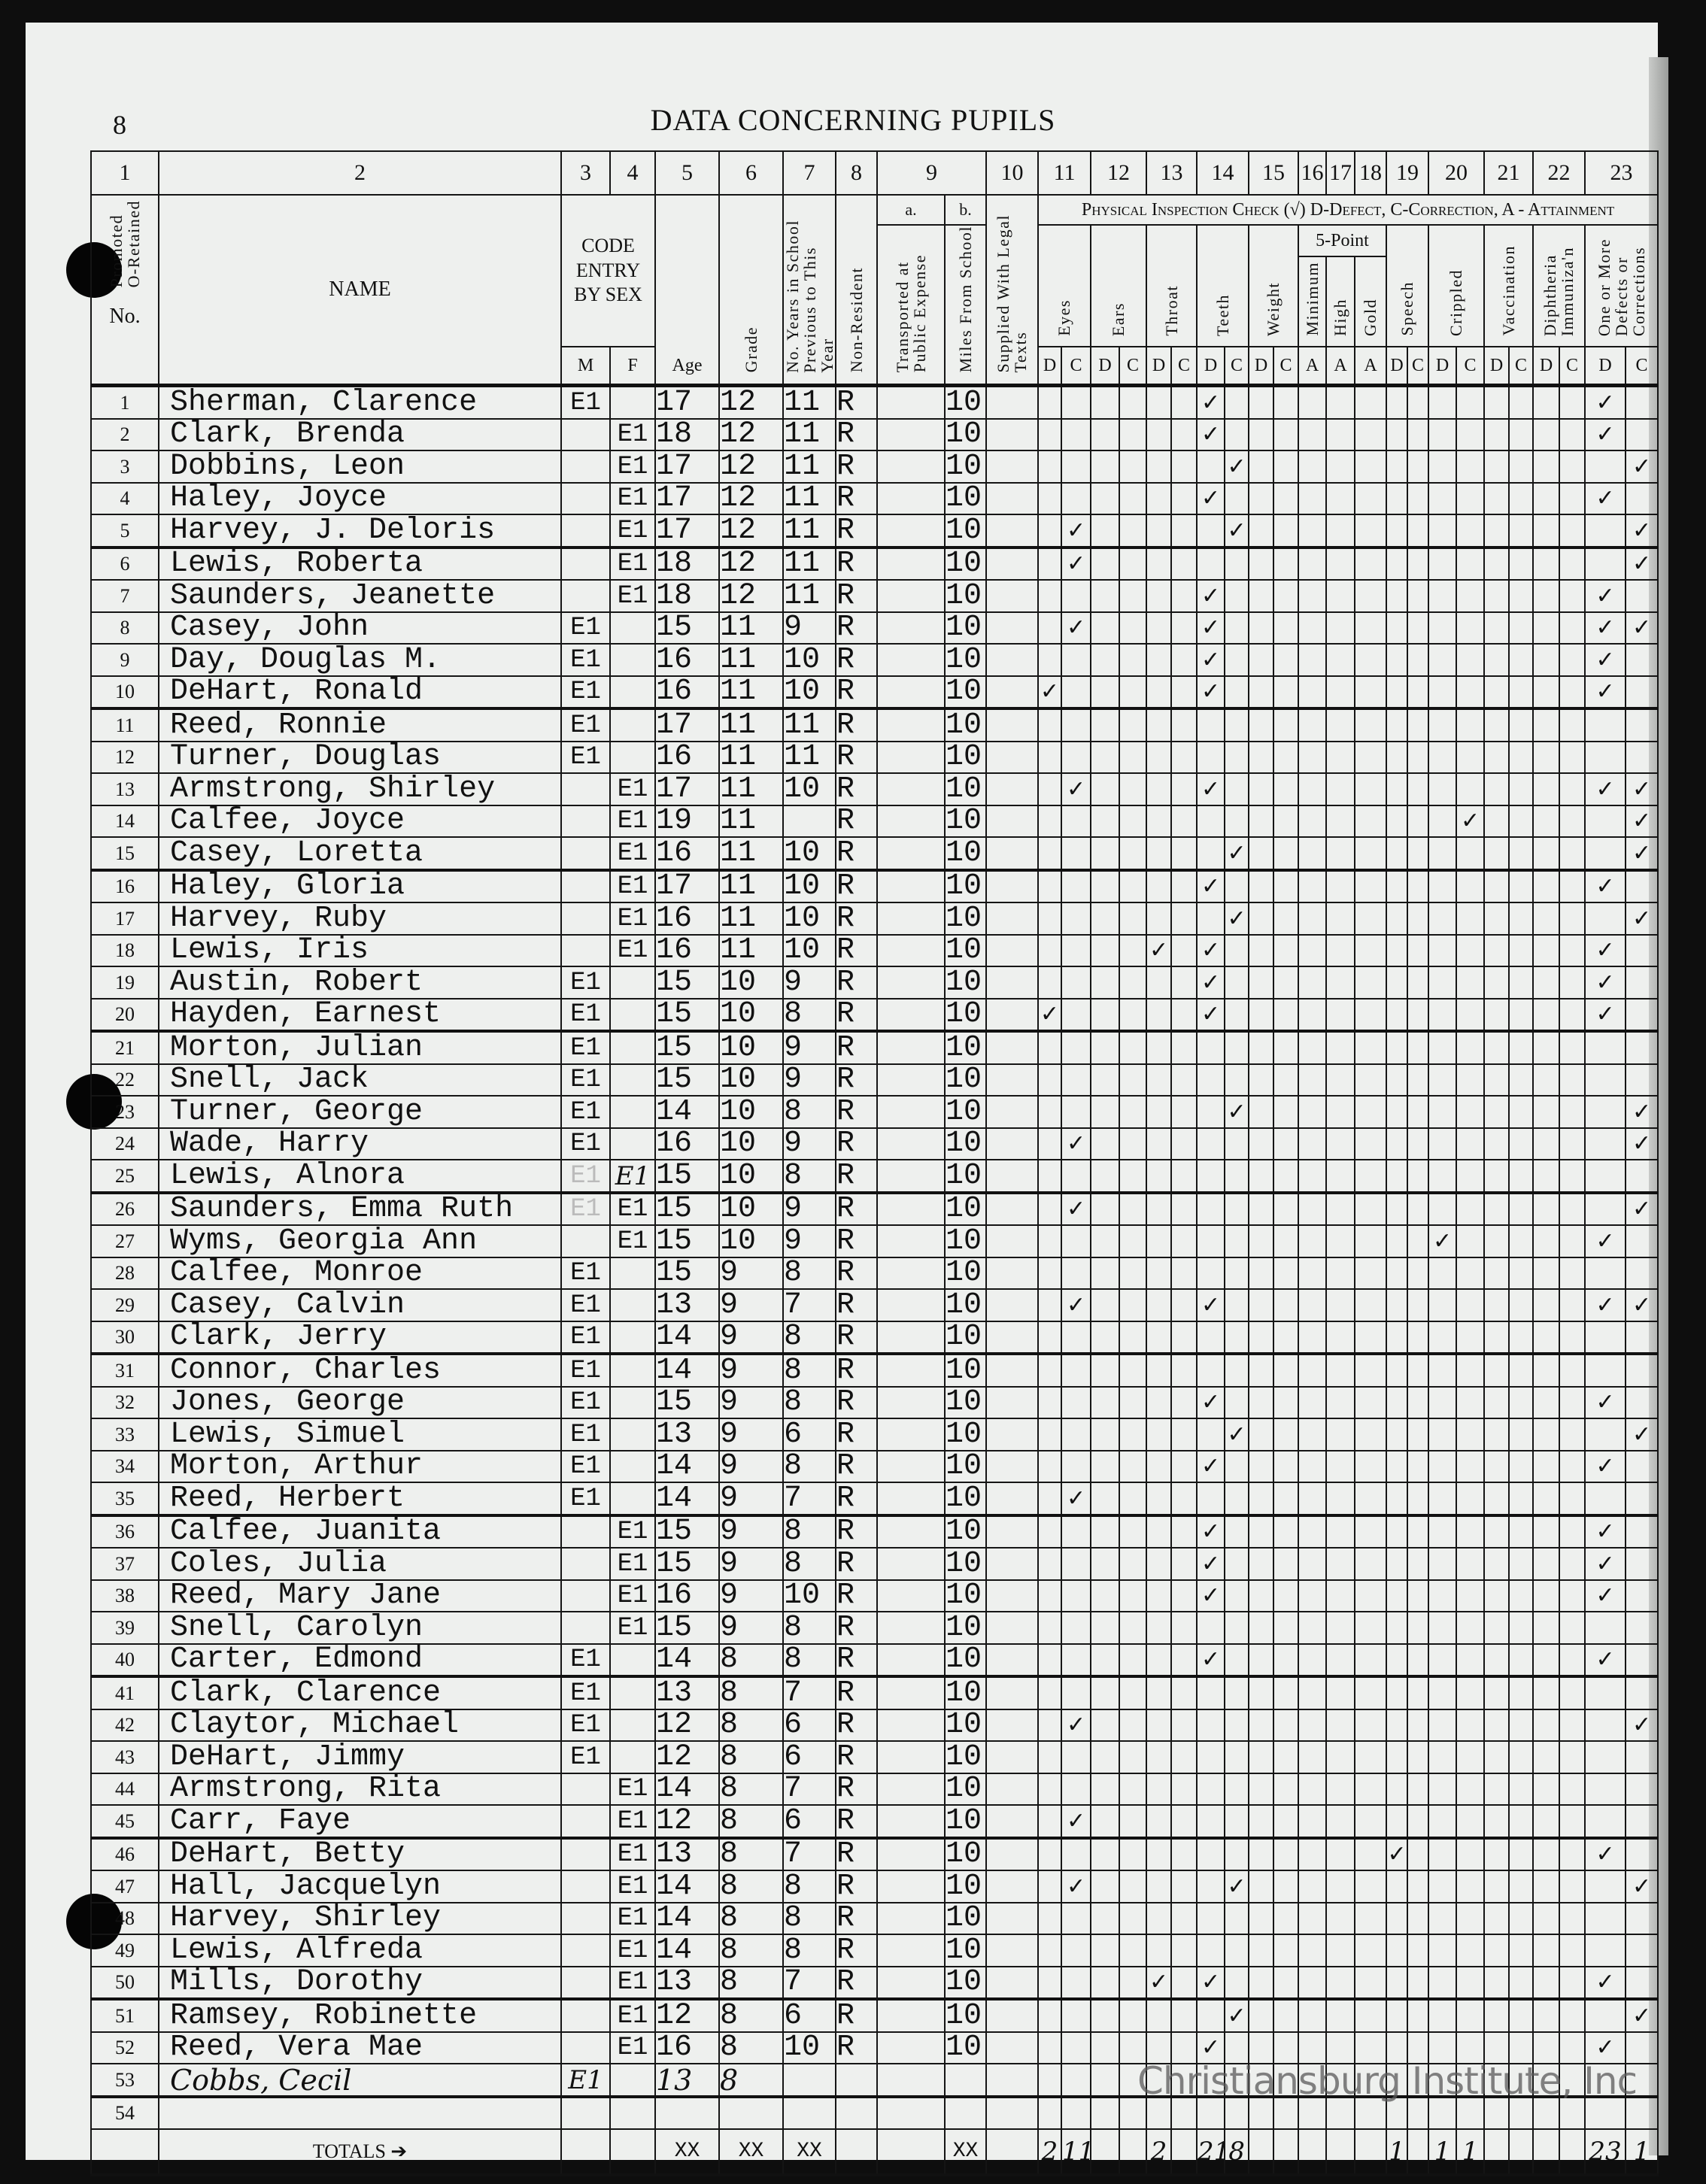 This screenshot has height=2184, width=1706. Describe the element at coordinates (1211, 1725) in the screenshot. I see `check-teeth-d` at that location.